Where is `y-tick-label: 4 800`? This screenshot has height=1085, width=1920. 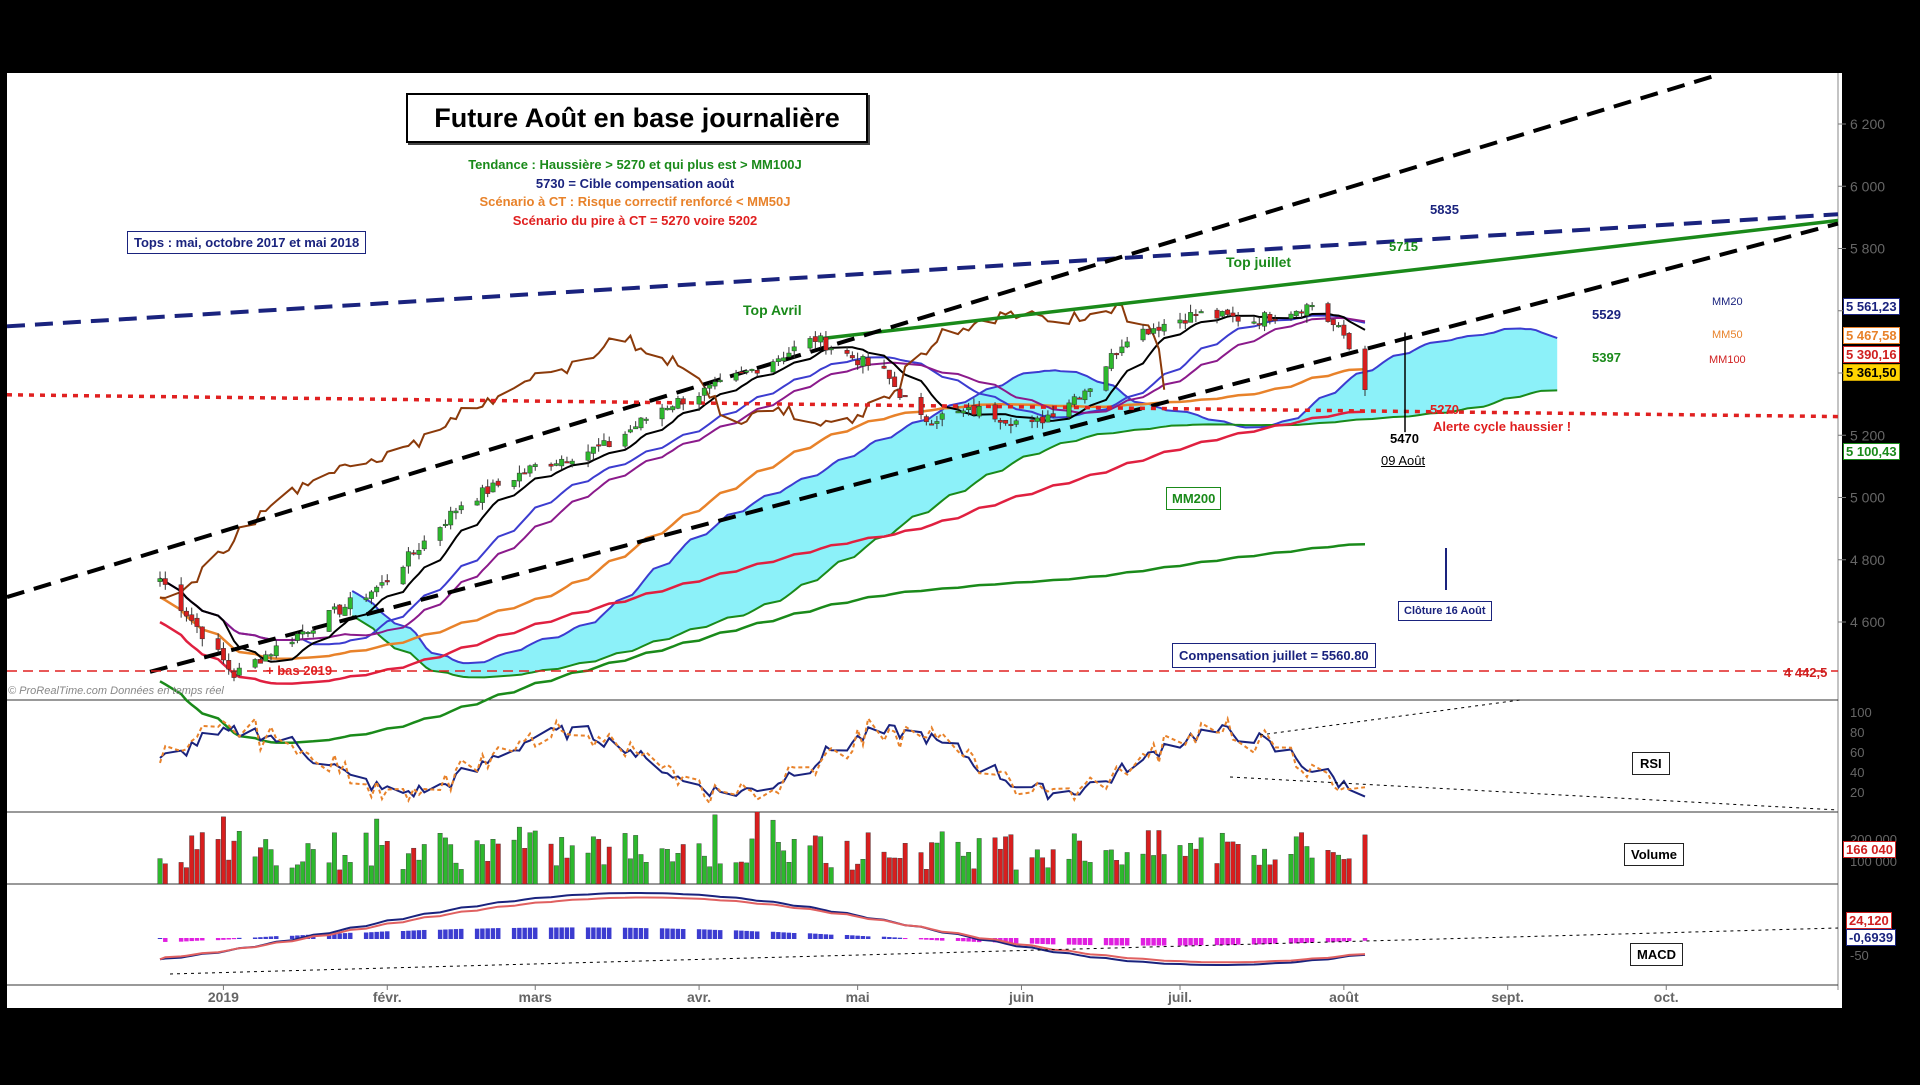 y-tick-label: 4 800 is located at coordinates (1867, 560).